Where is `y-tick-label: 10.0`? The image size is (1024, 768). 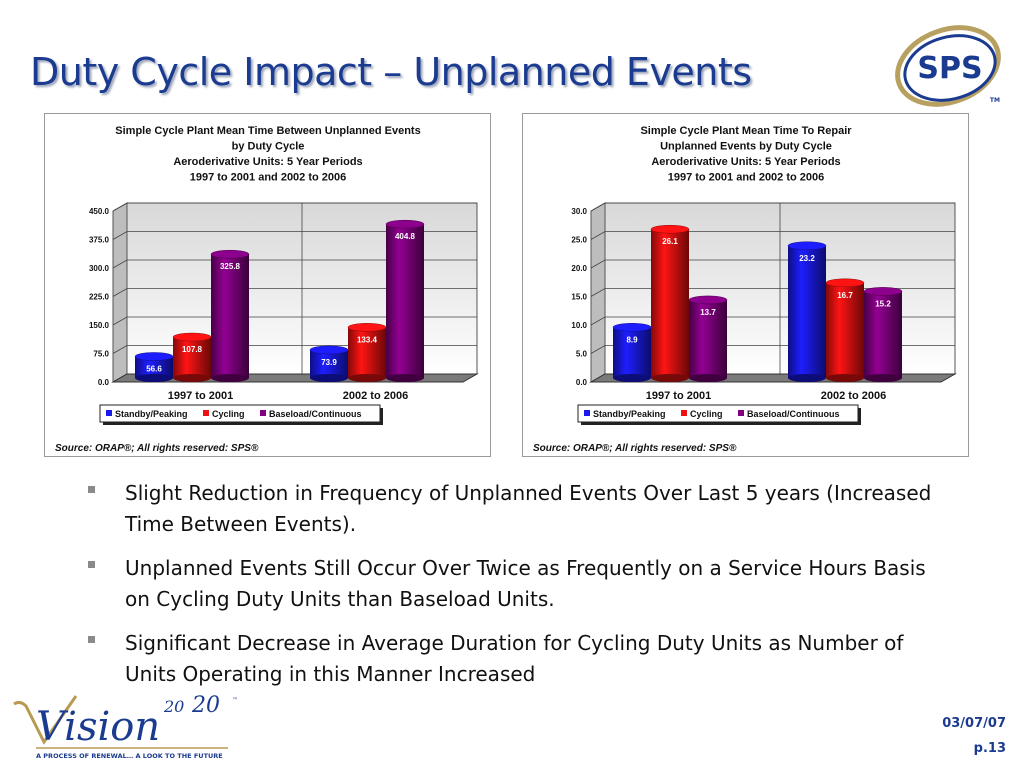 y-tick-label: 10.0 is located at coordinates (579, 325).